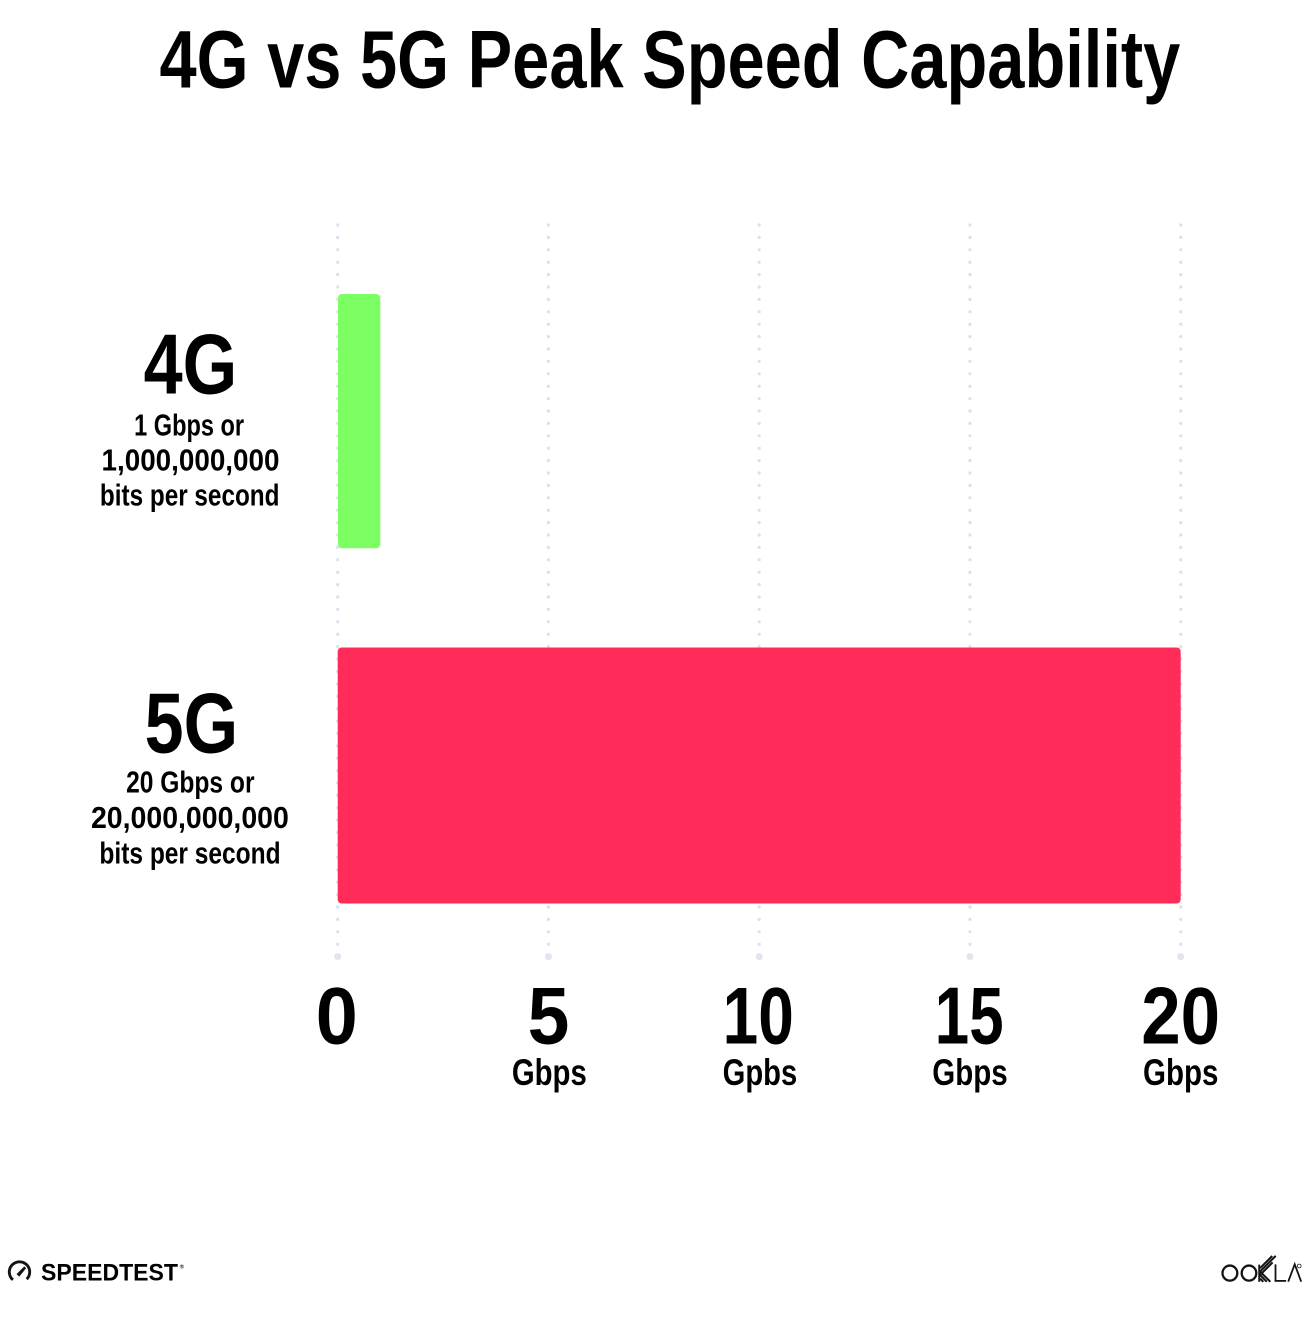 This screenshot has width=1308, height=1320. Describe the element at coordinates (189, 424) in the screenshot. I see `svg-text: 1 Gbps or` at that location.